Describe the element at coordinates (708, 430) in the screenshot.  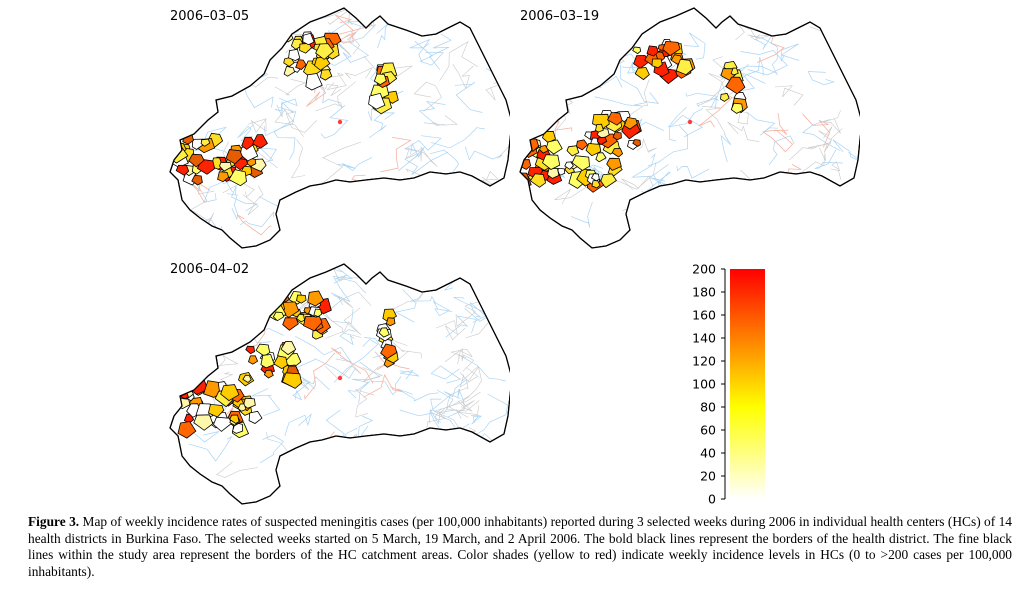
I see `legend-tick-label: 60` at that location.